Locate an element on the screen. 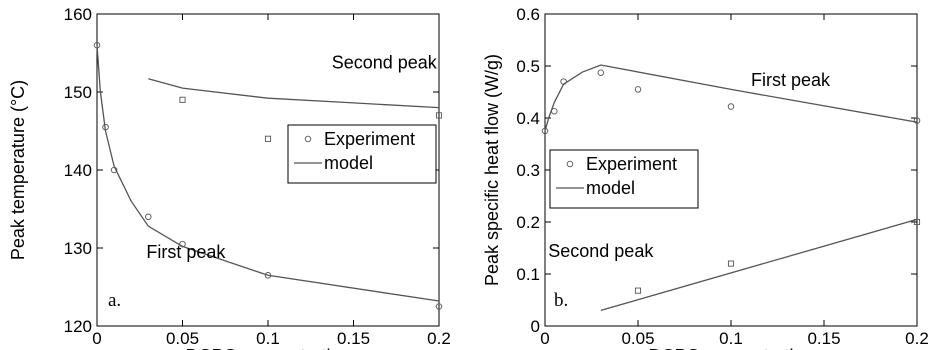 This screenshot has width=932, height=350. panel-tag: a. is located at coordinates (114, 300).